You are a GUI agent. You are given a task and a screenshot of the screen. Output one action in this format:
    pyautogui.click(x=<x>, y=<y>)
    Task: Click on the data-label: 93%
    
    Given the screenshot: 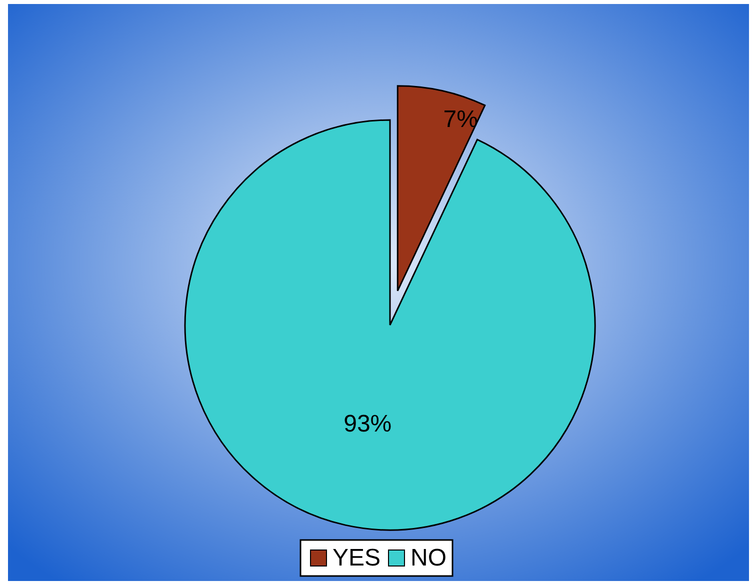 What is the action you would take?
    pyautogui.click(x=368, y=424)
    